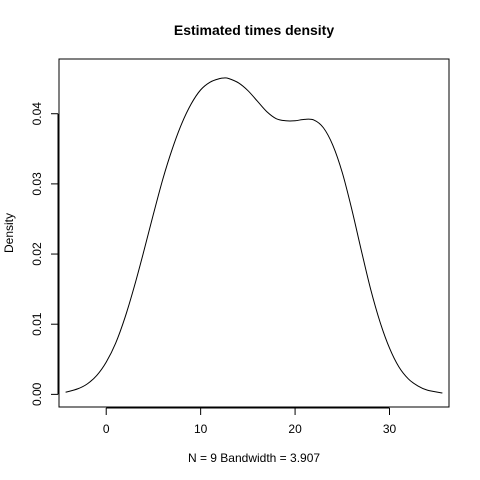  What do you see at coordinates (37, 254) in the screenshot?
I see `y-tick-label: 0.02` at bounding box center [37, 254].